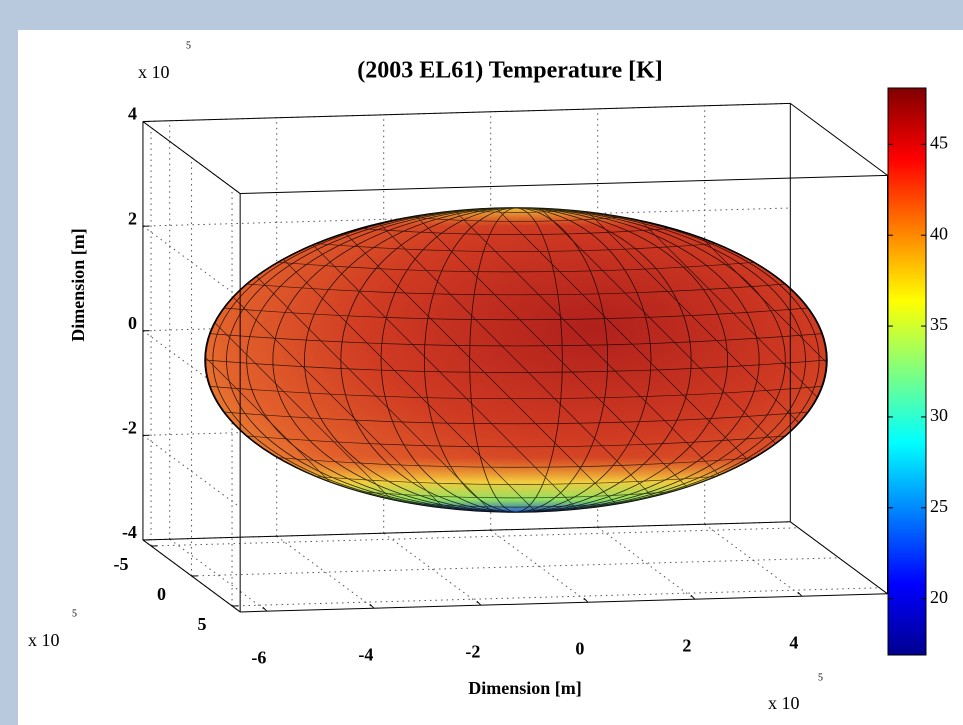  I want to click on x-tick-label: -6, so click(258, 657).